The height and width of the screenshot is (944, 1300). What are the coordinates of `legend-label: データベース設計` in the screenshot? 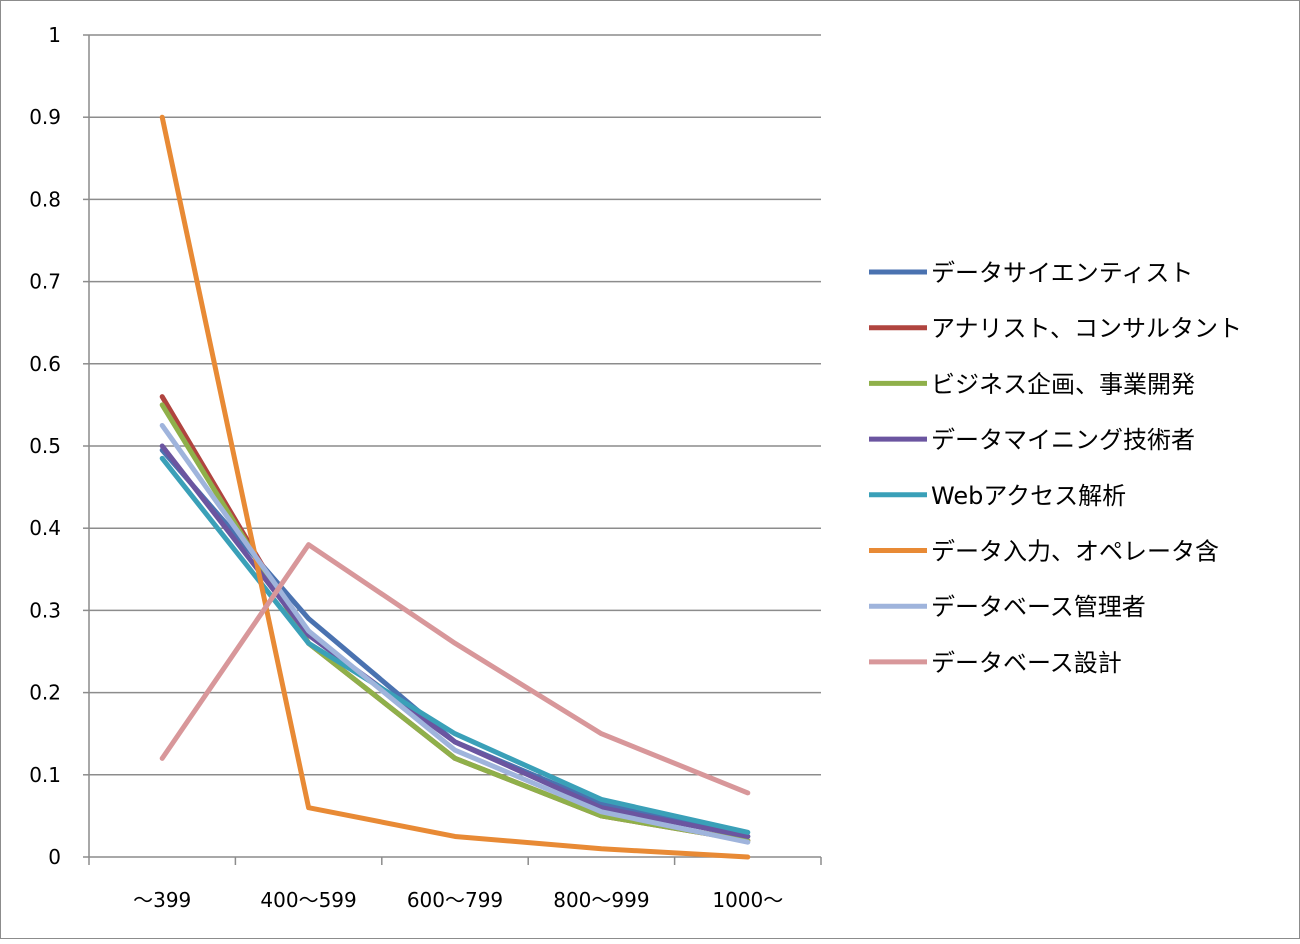 It's located at (1026, 663).